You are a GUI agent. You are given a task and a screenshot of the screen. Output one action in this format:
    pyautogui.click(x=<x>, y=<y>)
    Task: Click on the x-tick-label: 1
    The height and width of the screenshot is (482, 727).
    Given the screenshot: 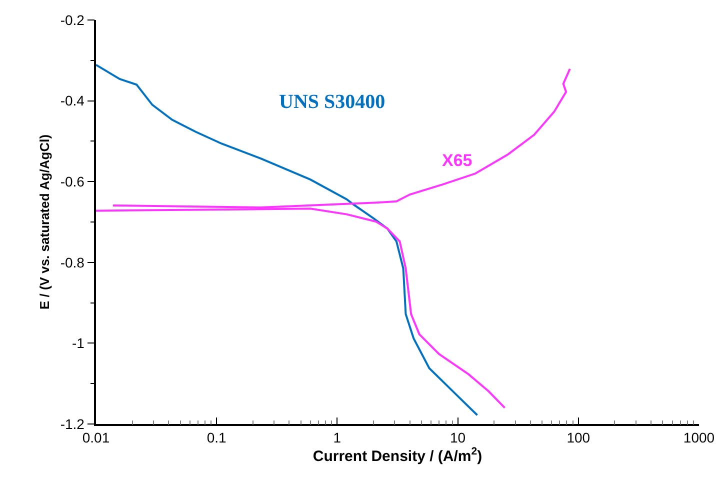 What is the action you would take?
    pyautogui.click(x=337, y=438)
    